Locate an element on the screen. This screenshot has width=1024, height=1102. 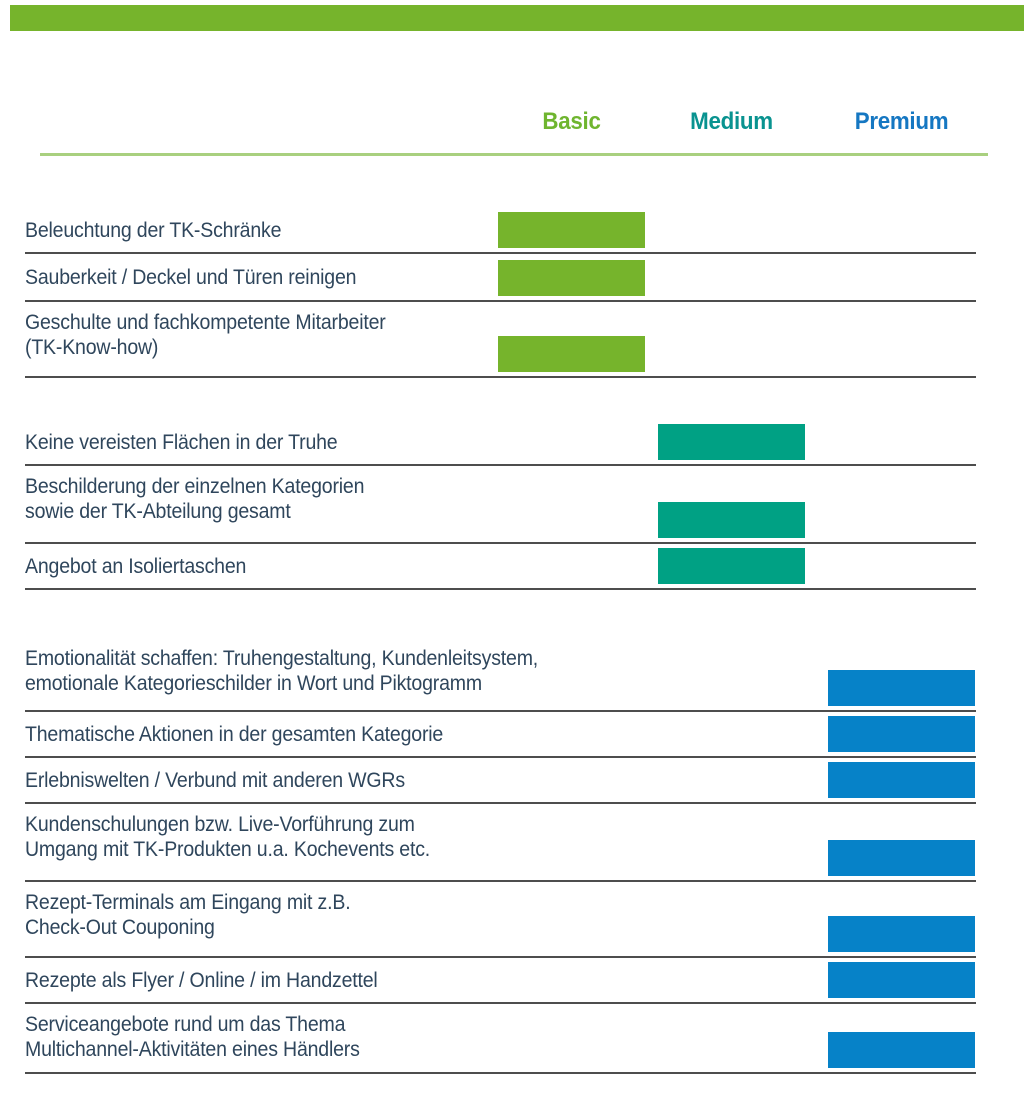
row-label: Angebot an Isoliertaschen is located at coordinates (136, 566).